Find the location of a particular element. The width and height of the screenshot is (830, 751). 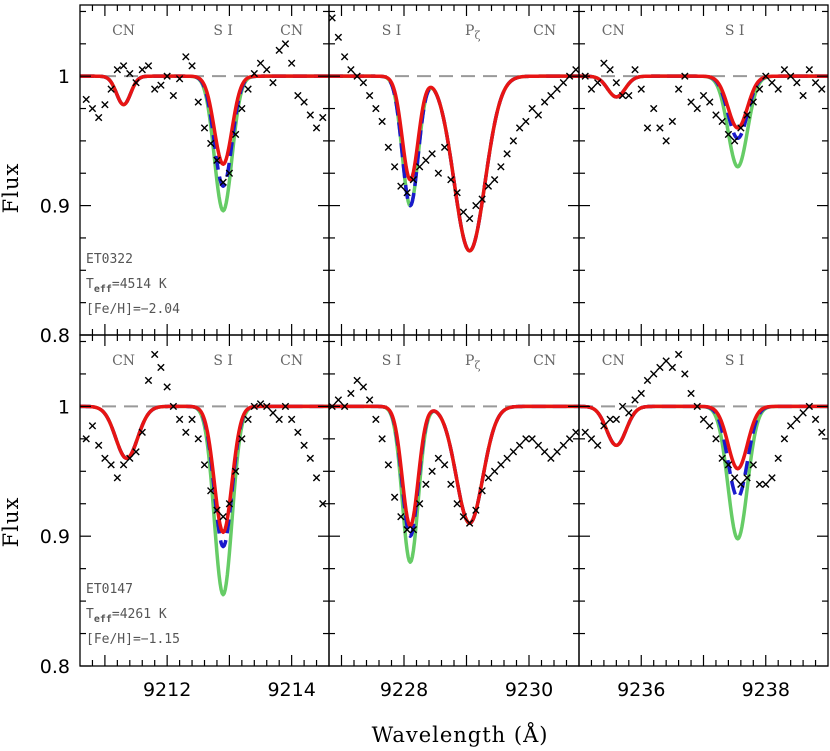

model-blue-dashed-line is located at coordinates (204, 476).